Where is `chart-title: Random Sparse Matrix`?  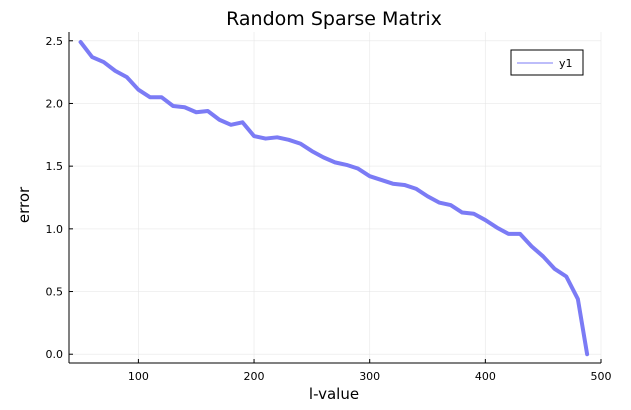
chart-title: Random Sparse Matrix is located at coordinates (334, 19).